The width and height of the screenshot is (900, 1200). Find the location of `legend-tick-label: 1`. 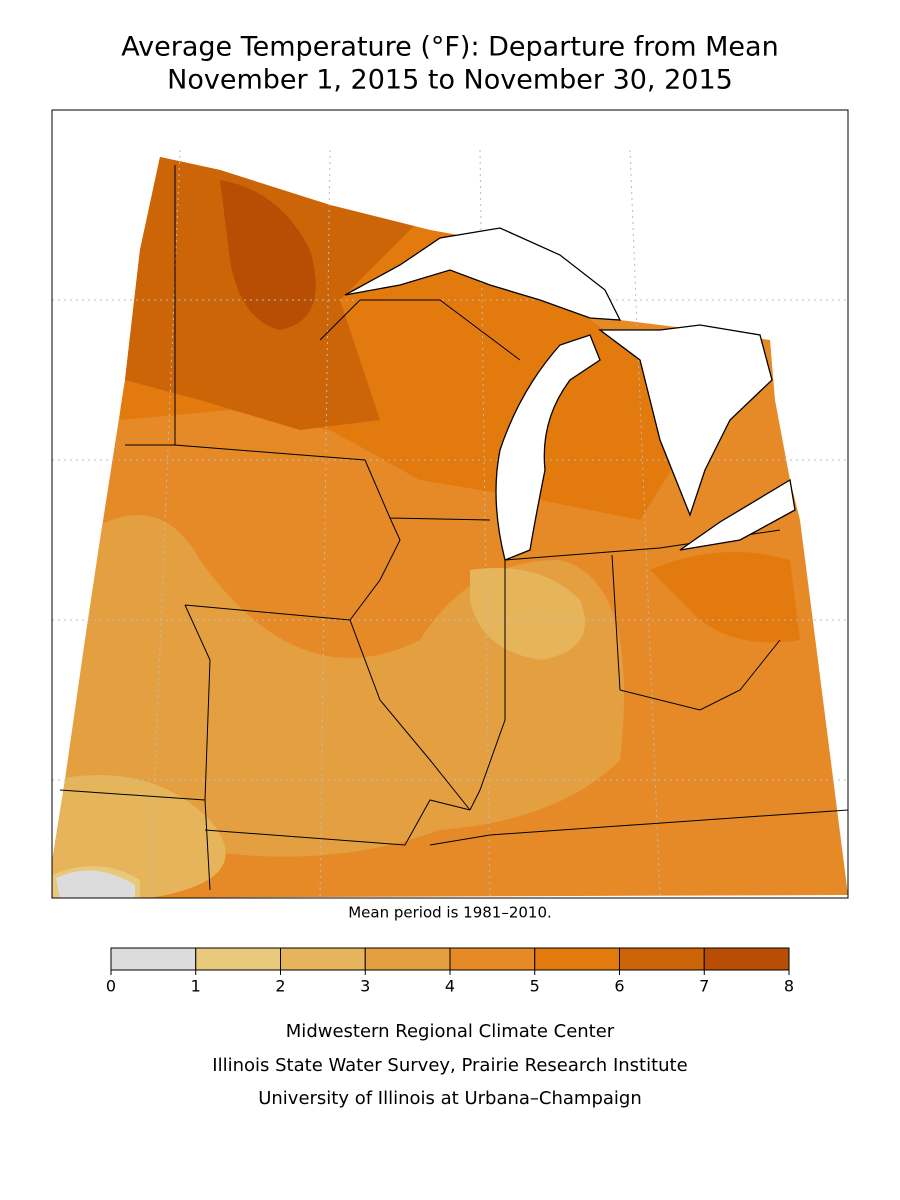

legend-tick-label: 1 is located at coordinates (196, 986).